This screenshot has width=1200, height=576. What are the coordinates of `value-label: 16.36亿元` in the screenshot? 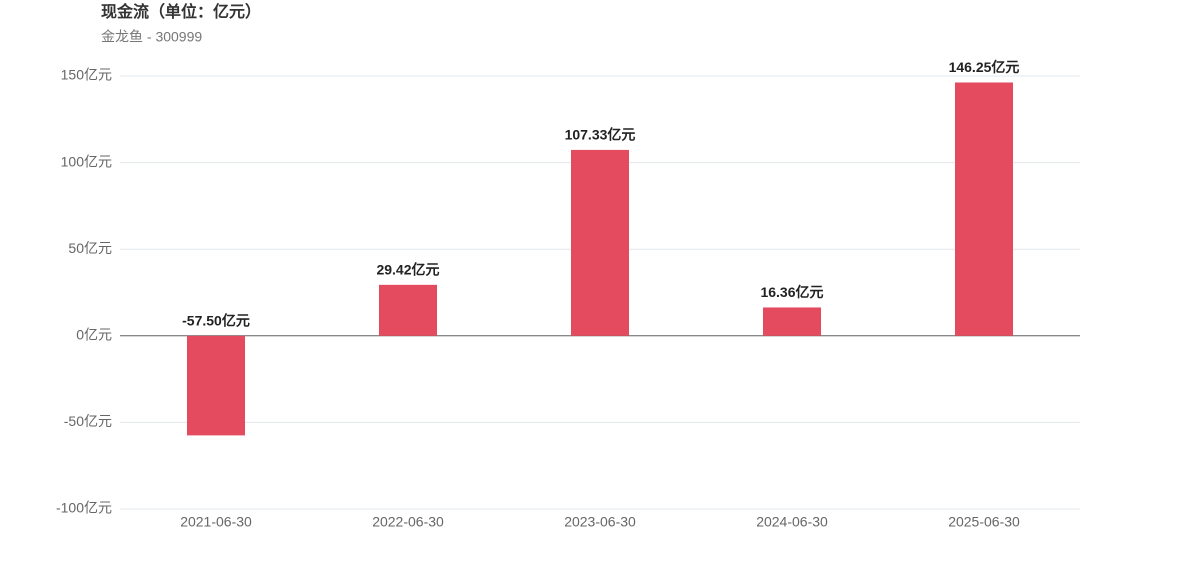 It's located at (791, 292).